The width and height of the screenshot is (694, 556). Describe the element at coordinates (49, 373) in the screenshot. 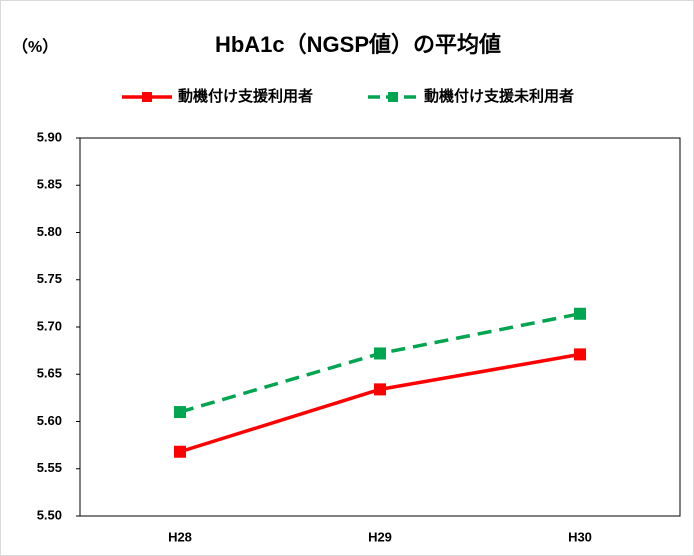

I see `y-tick-label: 5.65` at that location.